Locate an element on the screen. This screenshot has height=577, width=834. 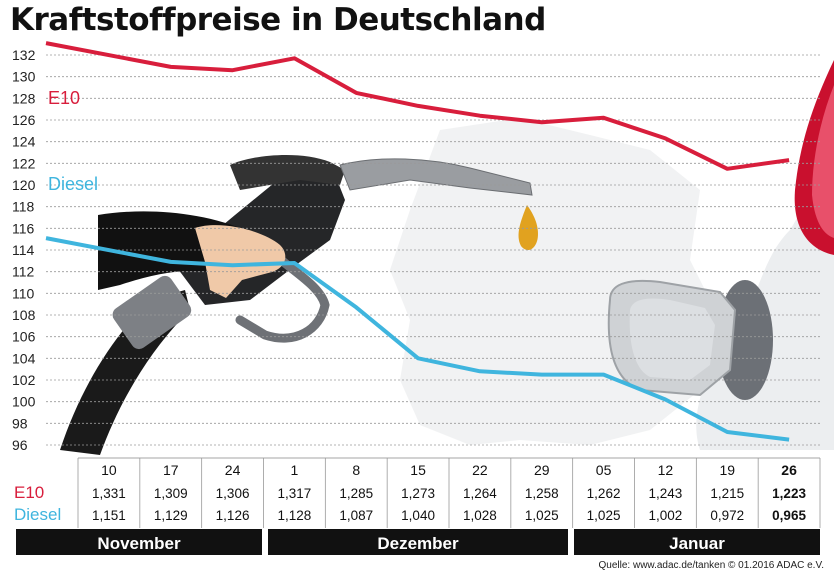
y-tick-label: 108 is located at coordinates (24, 315).